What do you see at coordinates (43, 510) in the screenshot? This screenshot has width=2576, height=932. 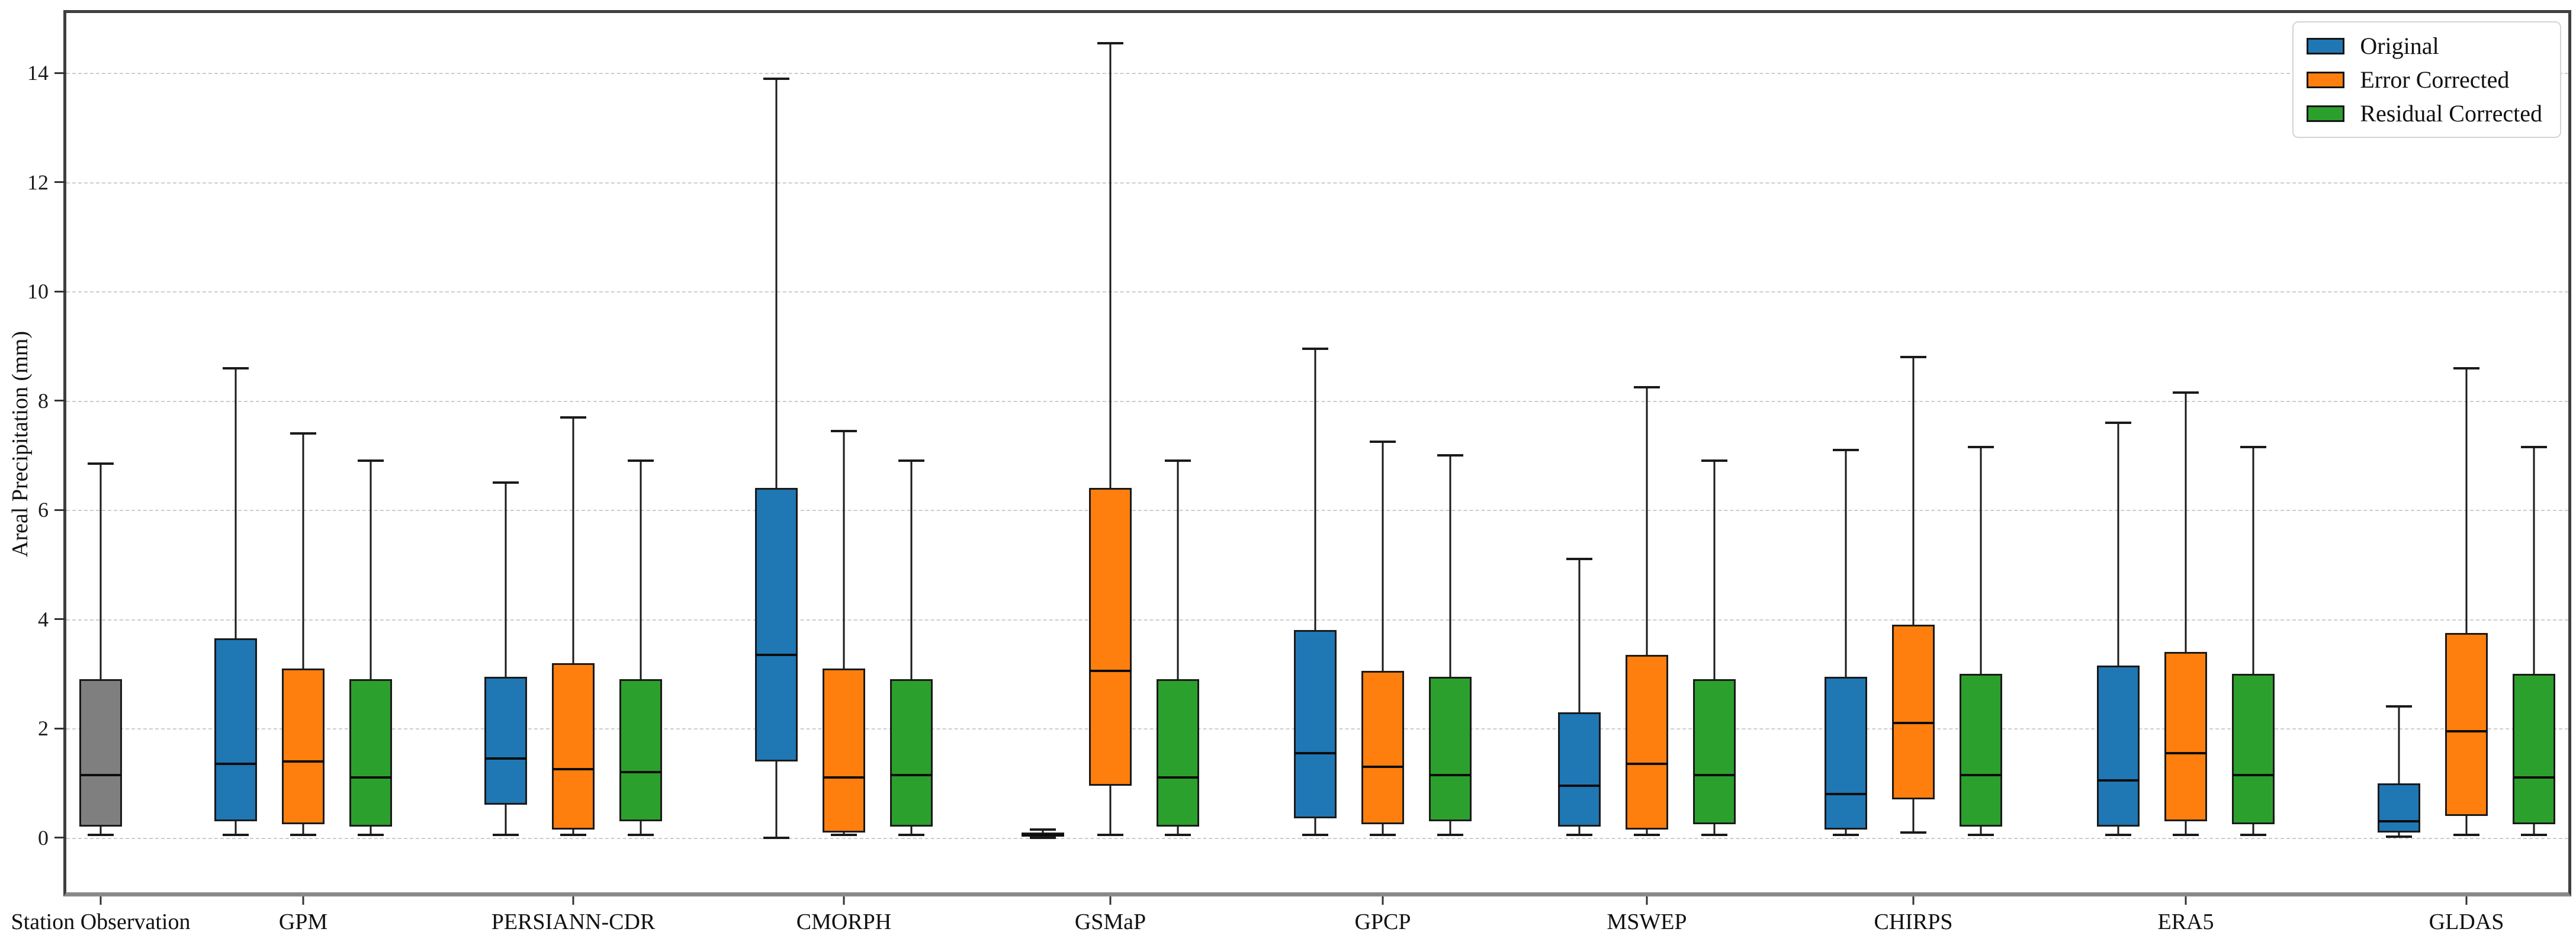 I see `y-tick-label: 6` at bounding box center [43, 510].